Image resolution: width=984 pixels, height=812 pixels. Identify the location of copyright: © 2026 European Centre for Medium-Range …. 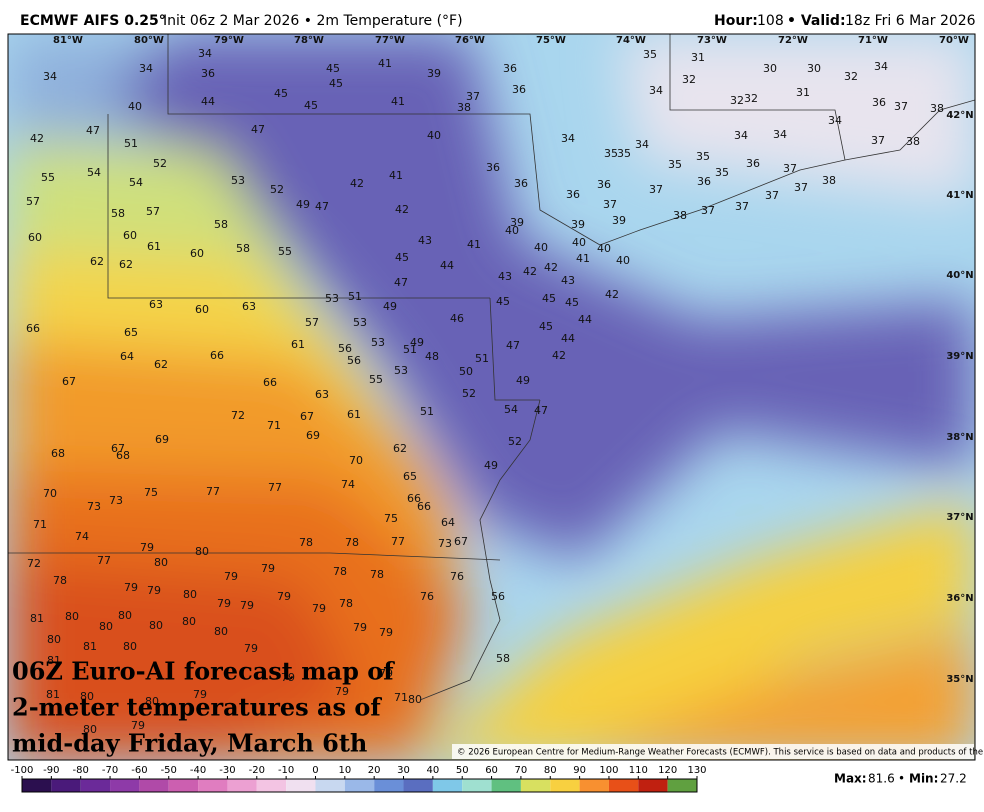
(720, 753).